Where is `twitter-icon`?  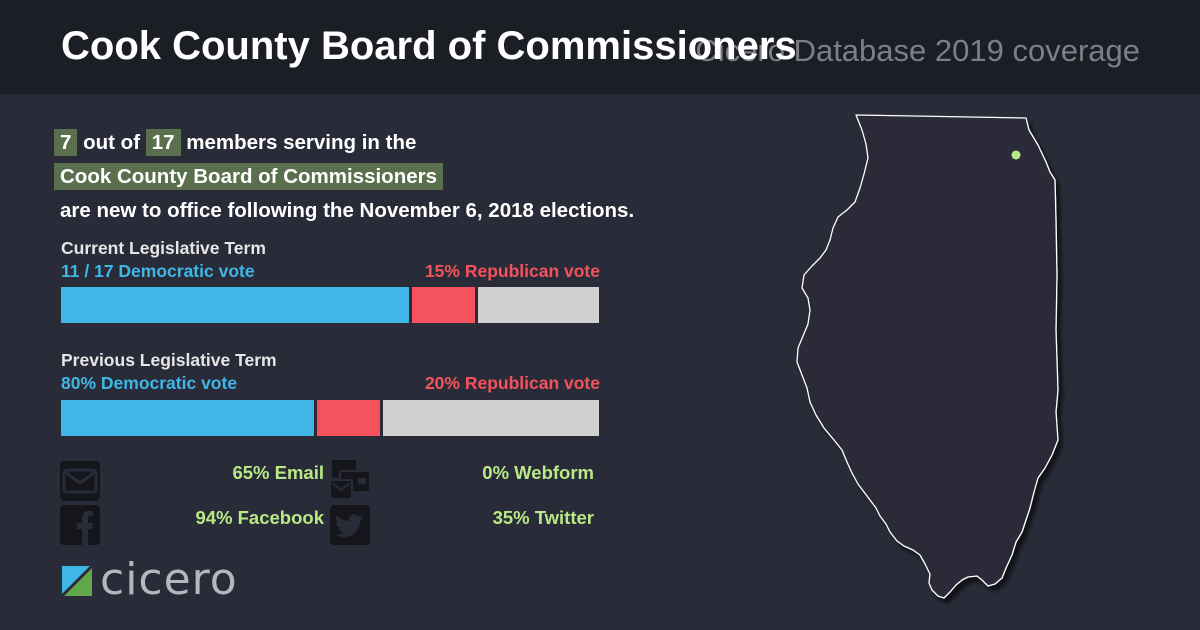
twitter-icon is located at coordinates (350, 525).